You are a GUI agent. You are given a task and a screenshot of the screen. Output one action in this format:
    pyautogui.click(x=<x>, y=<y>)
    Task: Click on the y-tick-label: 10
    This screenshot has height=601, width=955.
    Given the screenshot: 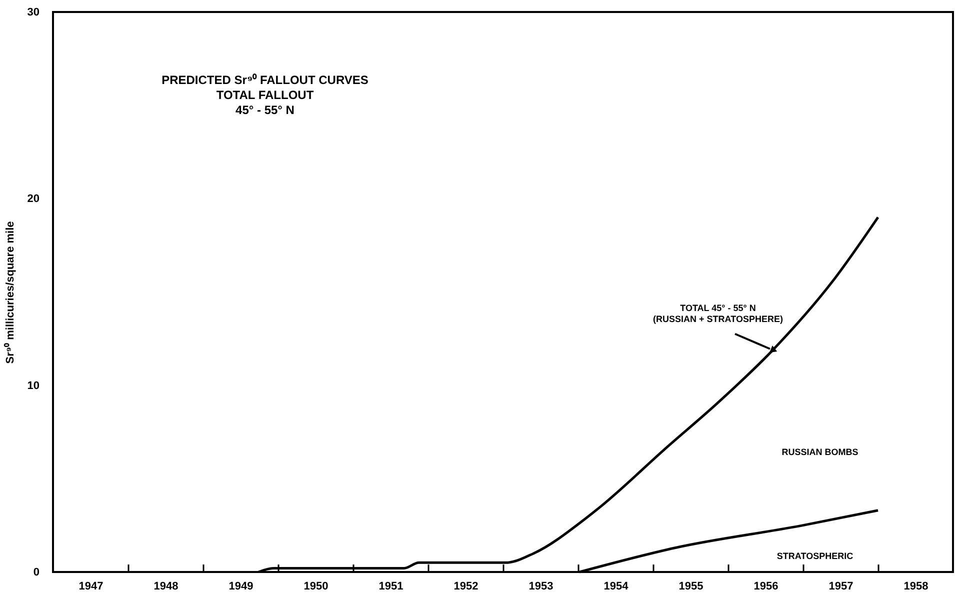 What is the action you would take?
    pyautogui.click(x=33, y=386)
    